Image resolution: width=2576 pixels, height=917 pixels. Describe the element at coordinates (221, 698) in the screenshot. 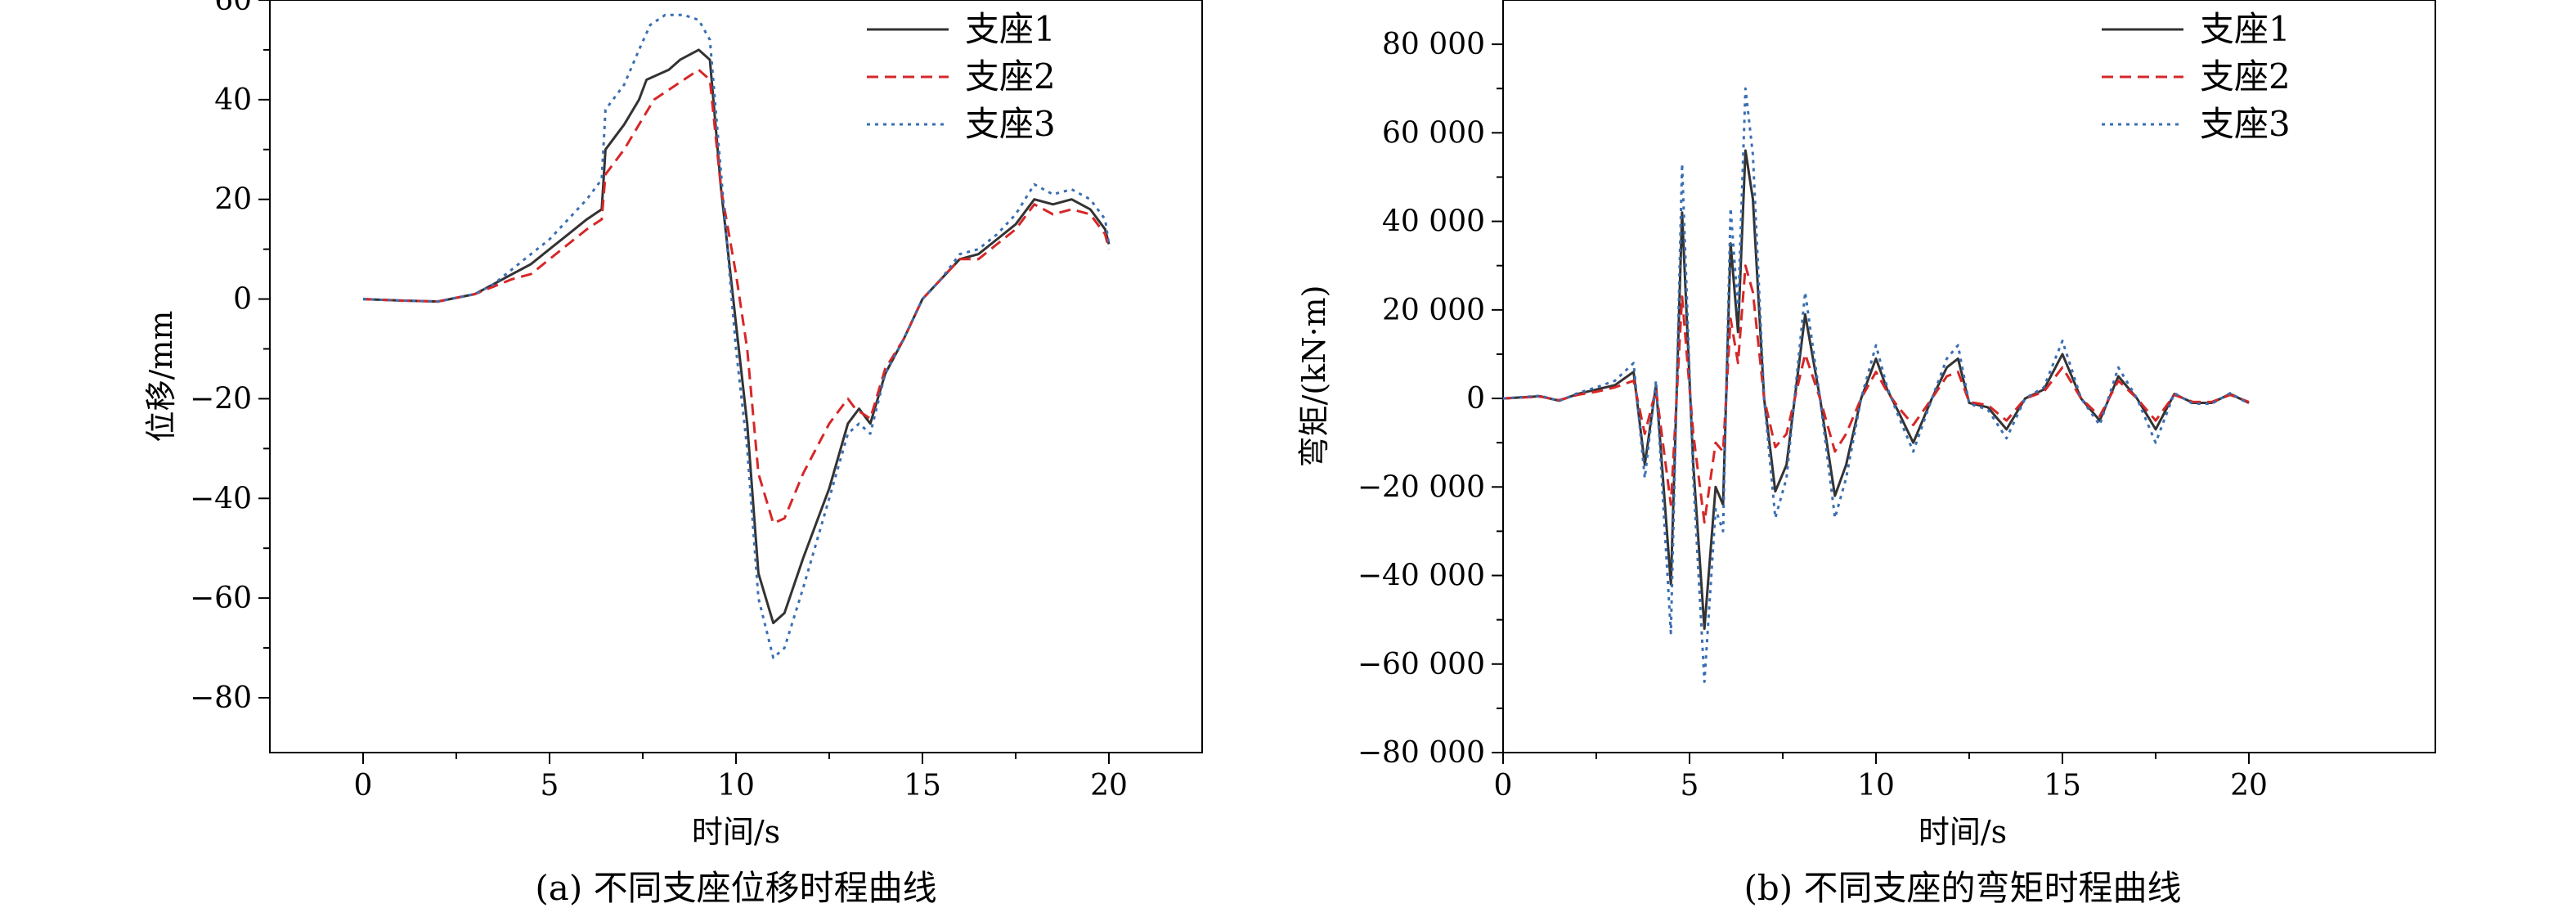

I see `y-tick-label: −80` at that location.